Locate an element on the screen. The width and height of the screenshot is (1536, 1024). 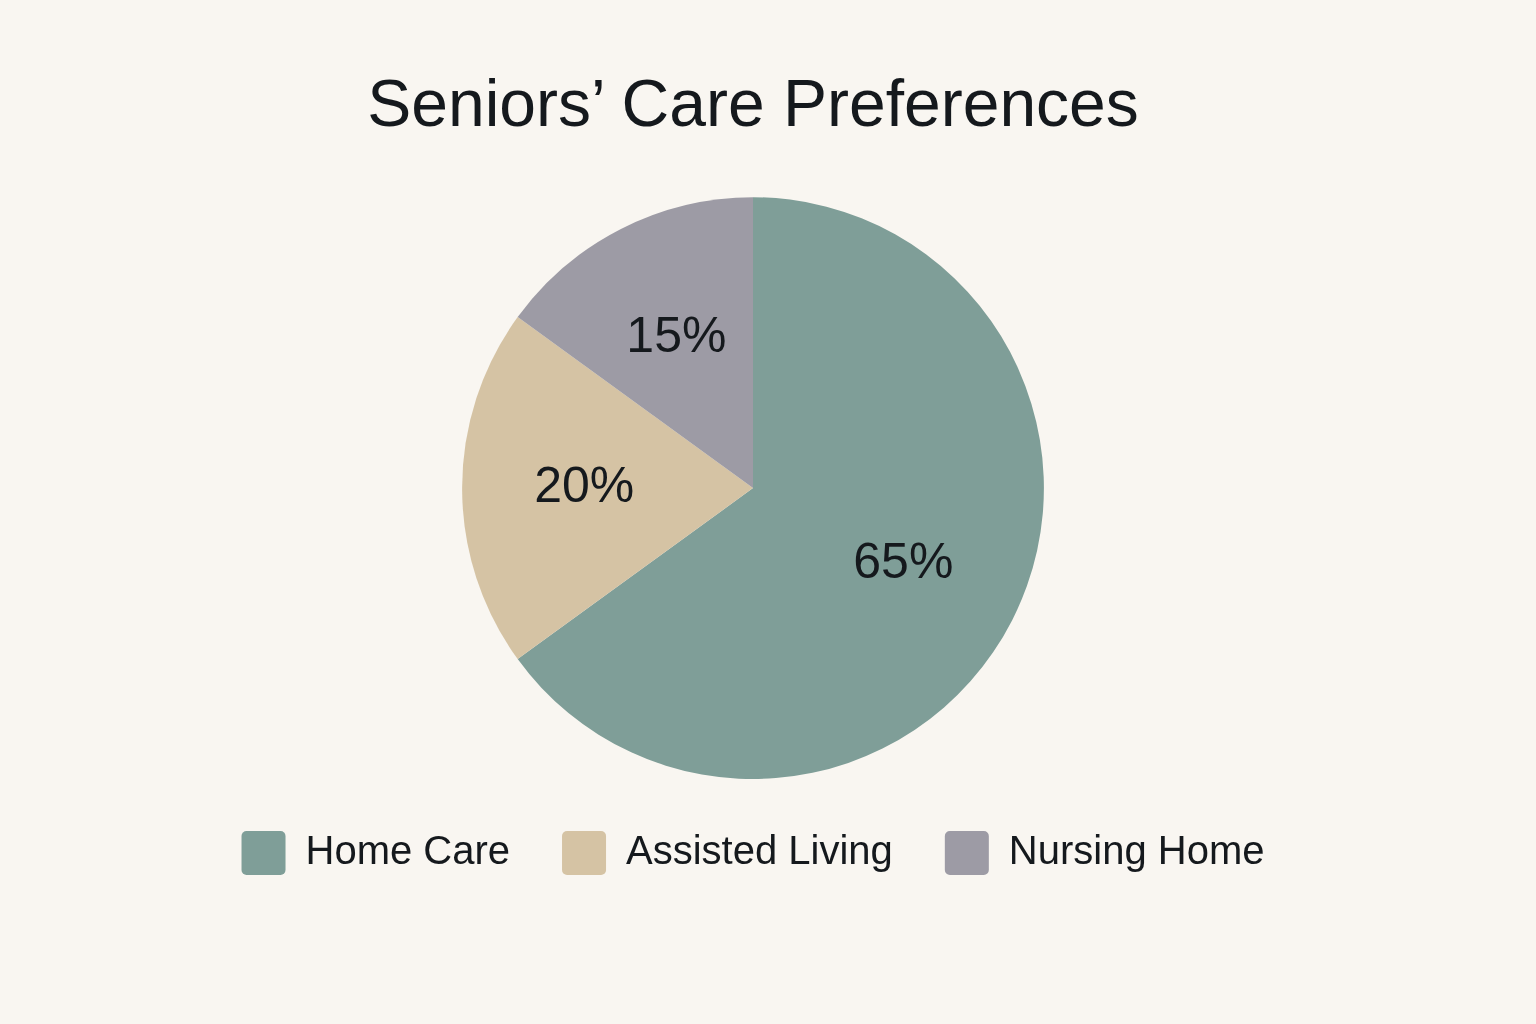
data-label: 65% is located at coordinates (903, 561).